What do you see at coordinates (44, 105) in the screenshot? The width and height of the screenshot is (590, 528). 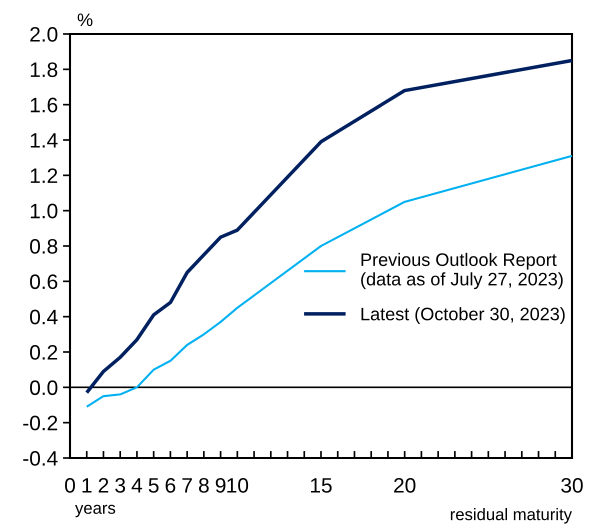 I see `y-tick-label: 1.6` at bounding box center [44, 105].